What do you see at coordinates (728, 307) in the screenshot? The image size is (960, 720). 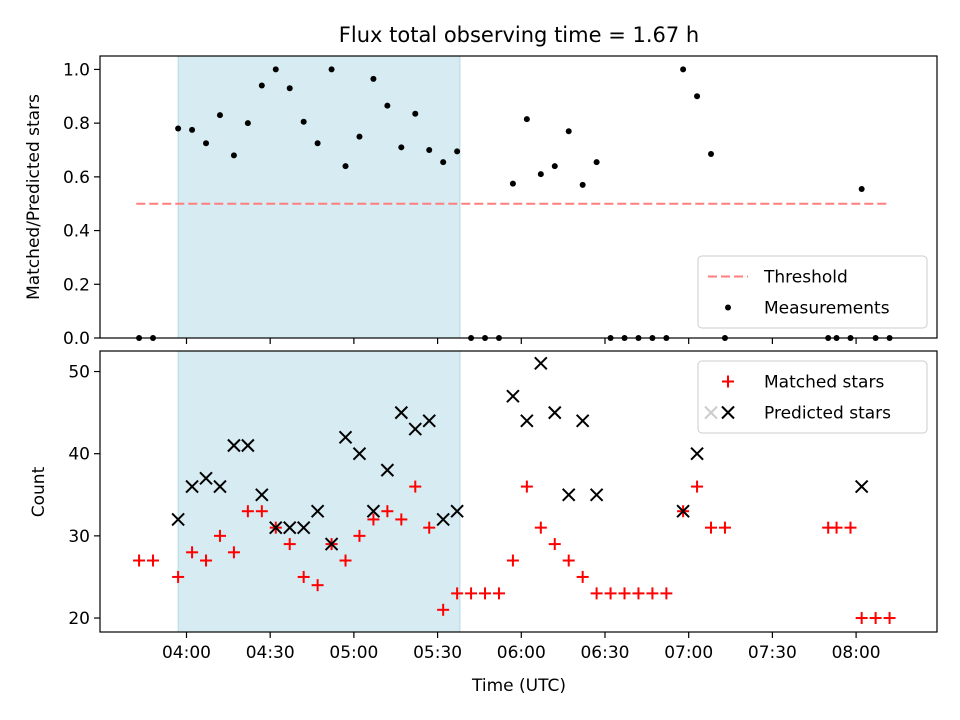 I see `legend-marker` at bounding box center [728, 307].